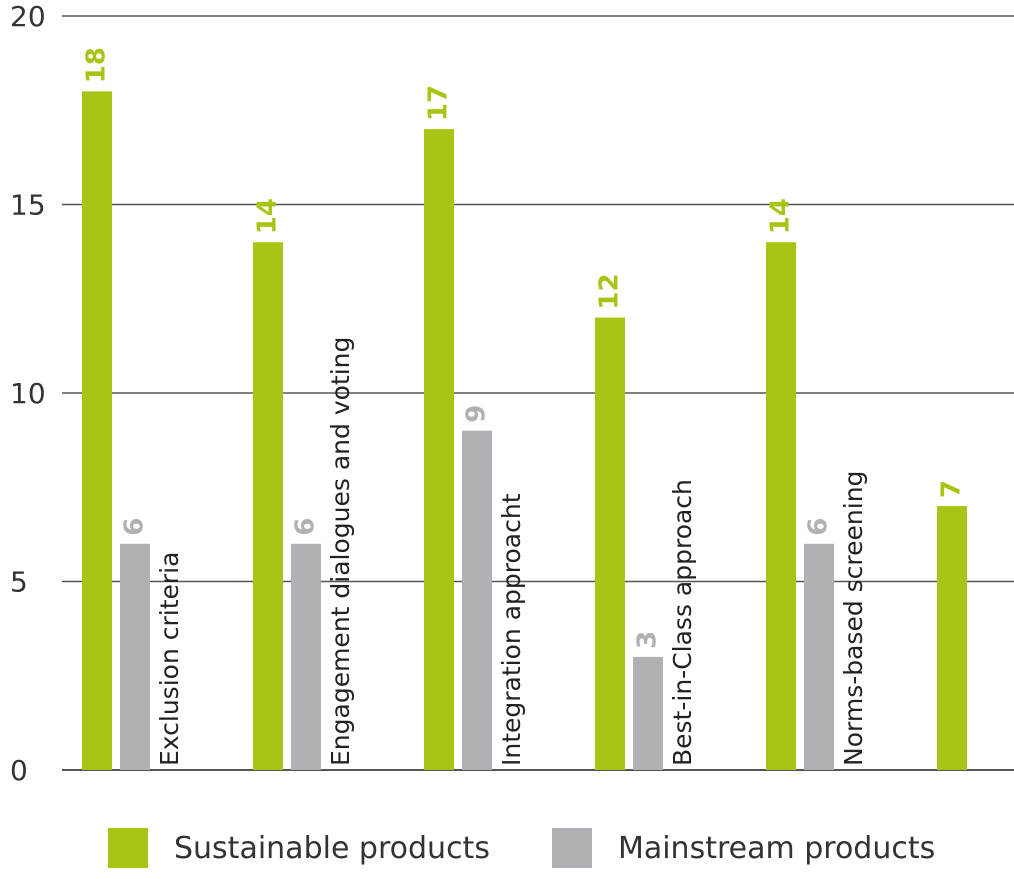  What do you see at coordinates (19, 770) in the screenshot?
I see `y-tick-label: 0` at bounding box center [19, 770].